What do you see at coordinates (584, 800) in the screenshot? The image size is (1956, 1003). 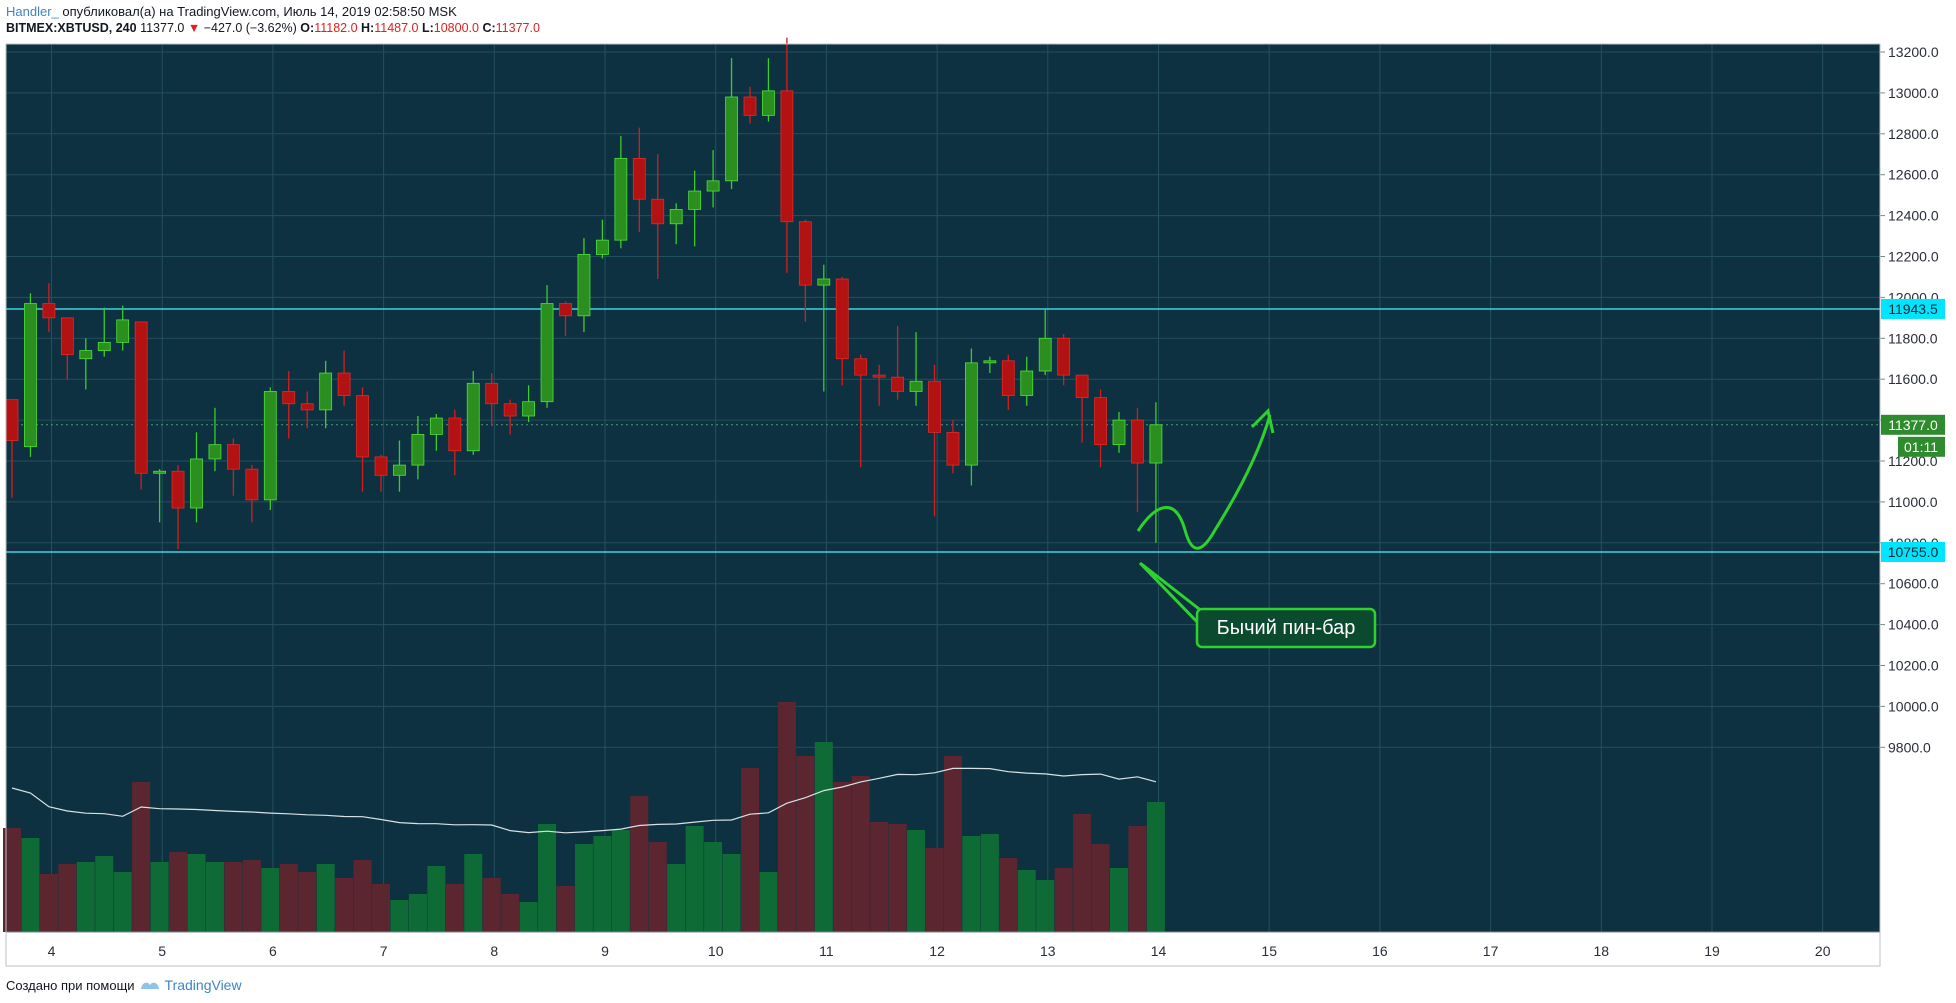 I see `volume-ma-line` at bounding box center [584, 800].